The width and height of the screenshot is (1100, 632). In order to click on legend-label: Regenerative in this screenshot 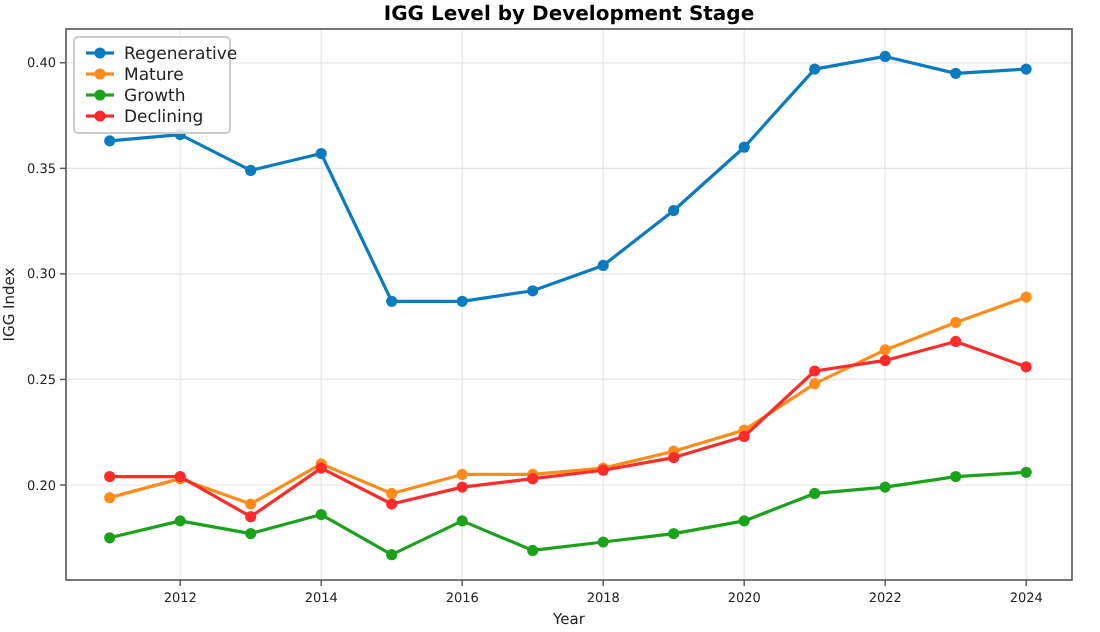, I will do `click(181, 54)`.